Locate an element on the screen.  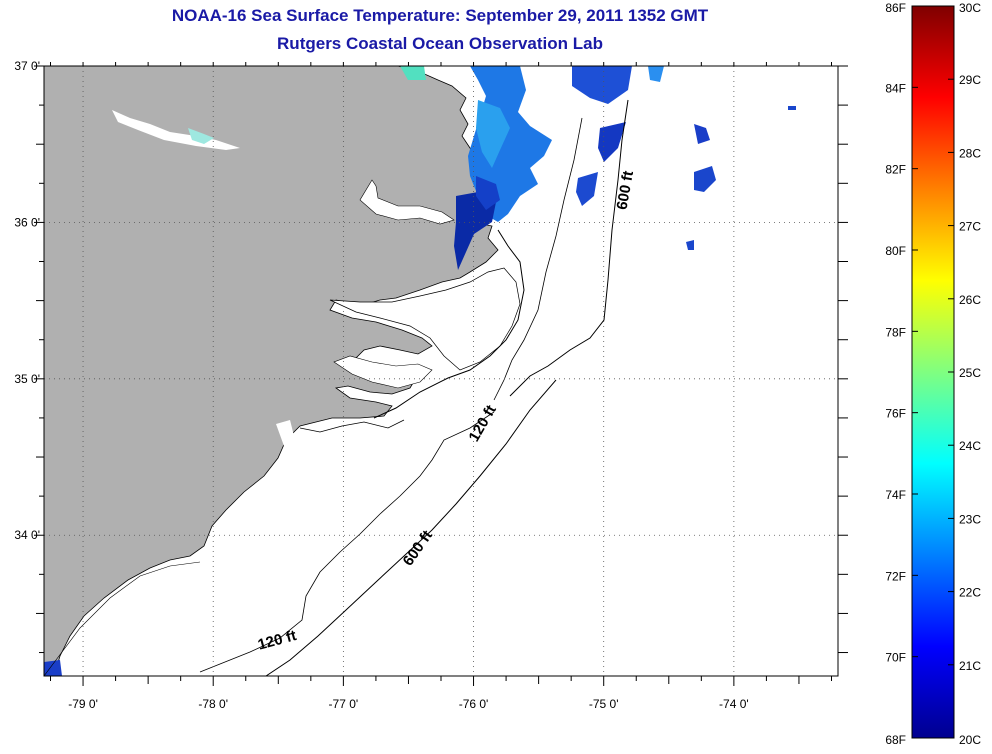
barrier-island is located at coordinates (449, 324).